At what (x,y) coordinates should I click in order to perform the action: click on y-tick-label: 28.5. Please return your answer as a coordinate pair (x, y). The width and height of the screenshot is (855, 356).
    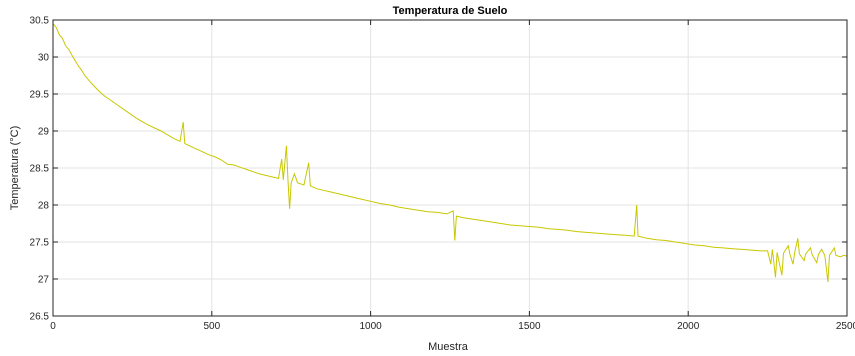
    Looking at the image, I should click on (40, 169).